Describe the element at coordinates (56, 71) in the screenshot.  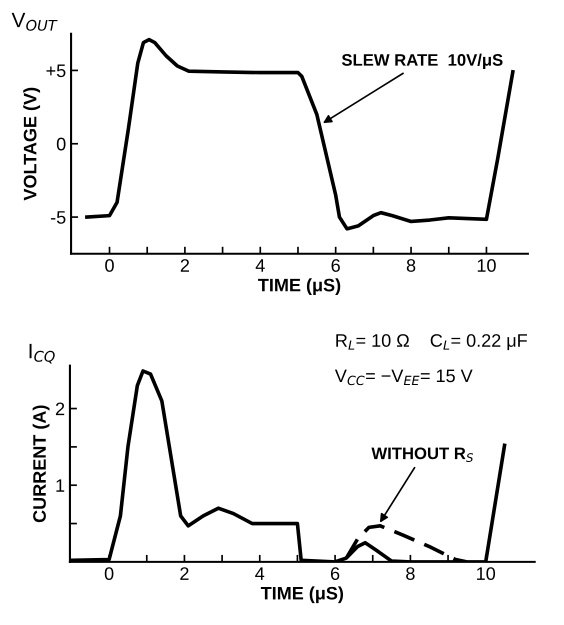
I see `y-tick-label: +5` at that location.